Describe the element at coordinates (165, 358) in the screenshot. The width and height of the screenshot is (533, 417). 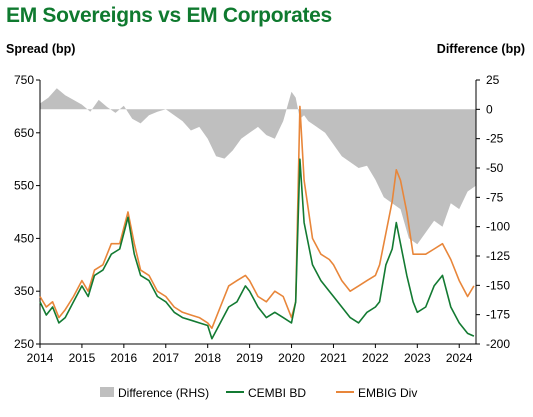
I see `x-tick-label: 2017` at that location.